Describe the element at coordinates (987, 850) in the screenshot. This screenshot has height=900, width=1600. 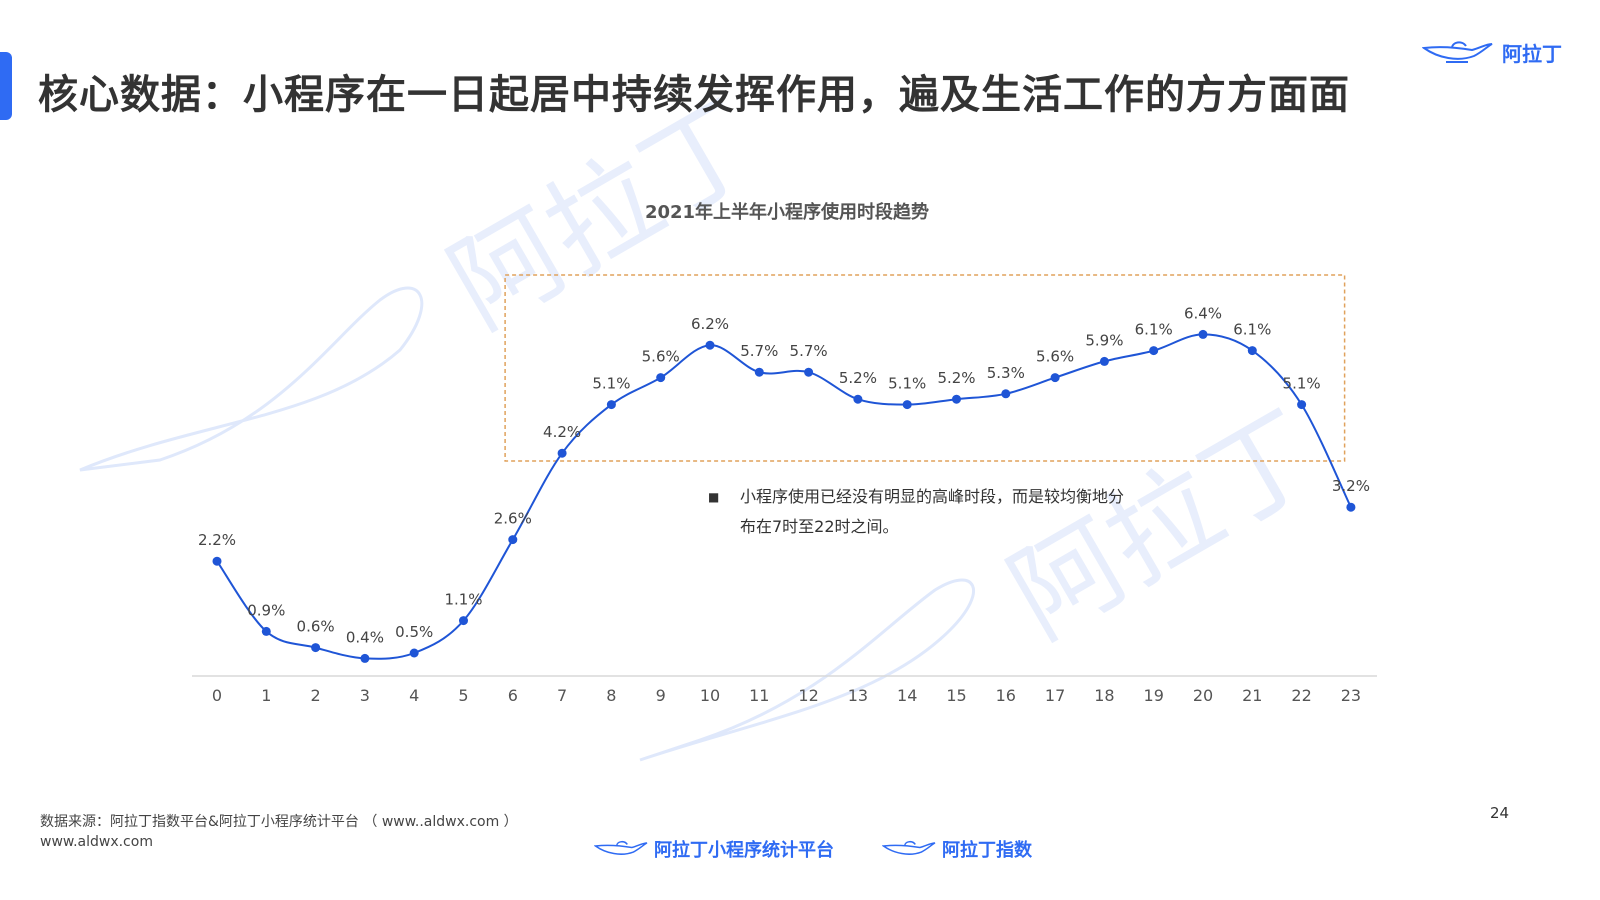
I see `footer-logo-index-text: 阿拉丁指数` at that location.